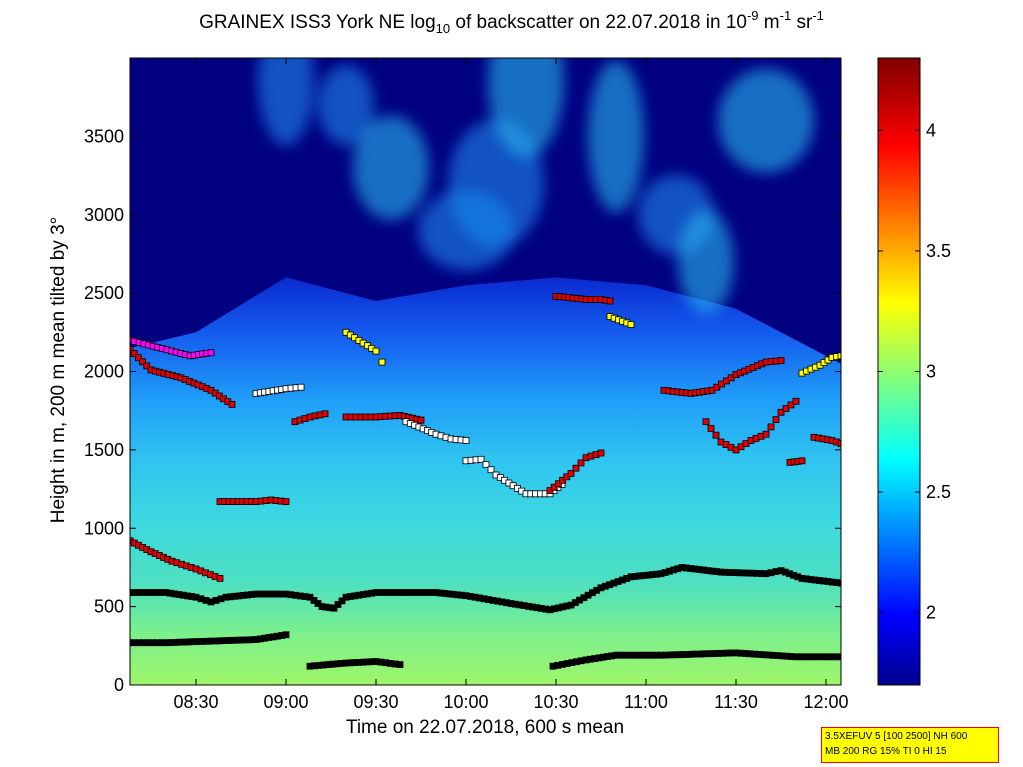 This screenshot has width=1023, height=767. I want to click on y-tick-label: 0, so click(119, 685).